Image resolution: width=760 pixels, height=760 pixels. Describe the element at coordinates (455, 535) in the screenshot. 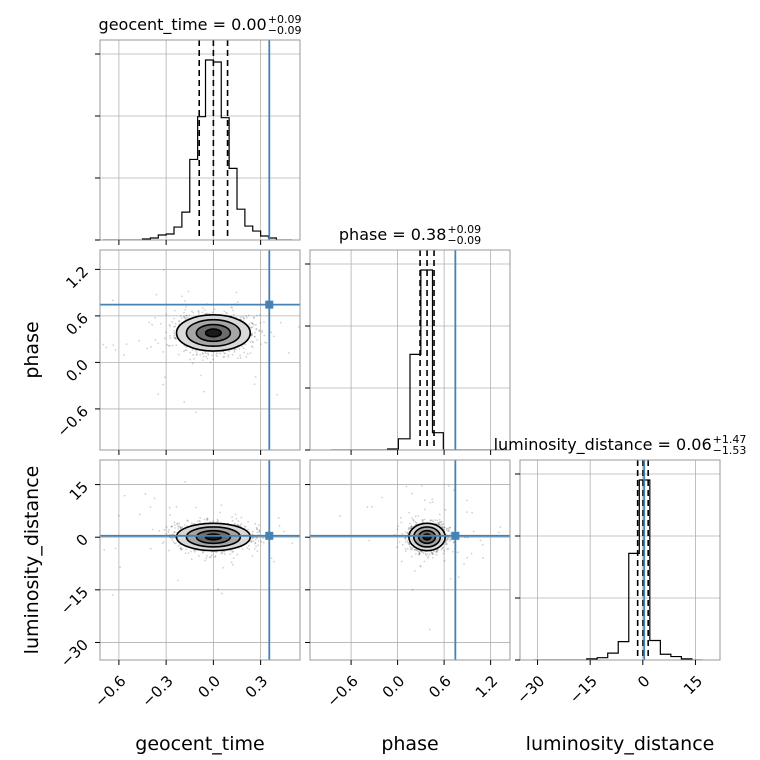

I see `truth-marker` at that location.